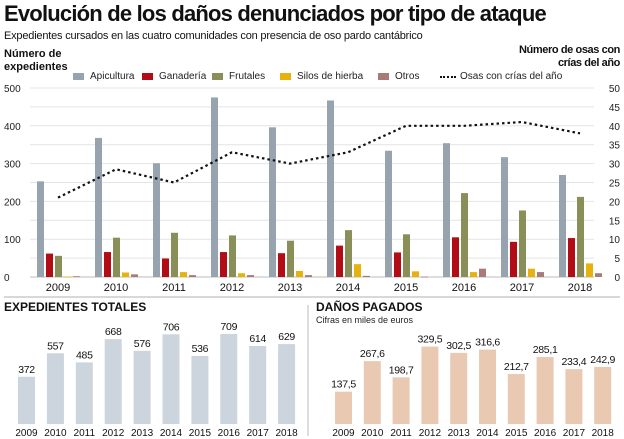 Image resolution: width=624 pixels, height=439 pixels. What do you see at coordinates (569, 56) in the screenshot?
I see `y-axis-label-right: Número de osas con crías del año` at bounding box center [569, 56].